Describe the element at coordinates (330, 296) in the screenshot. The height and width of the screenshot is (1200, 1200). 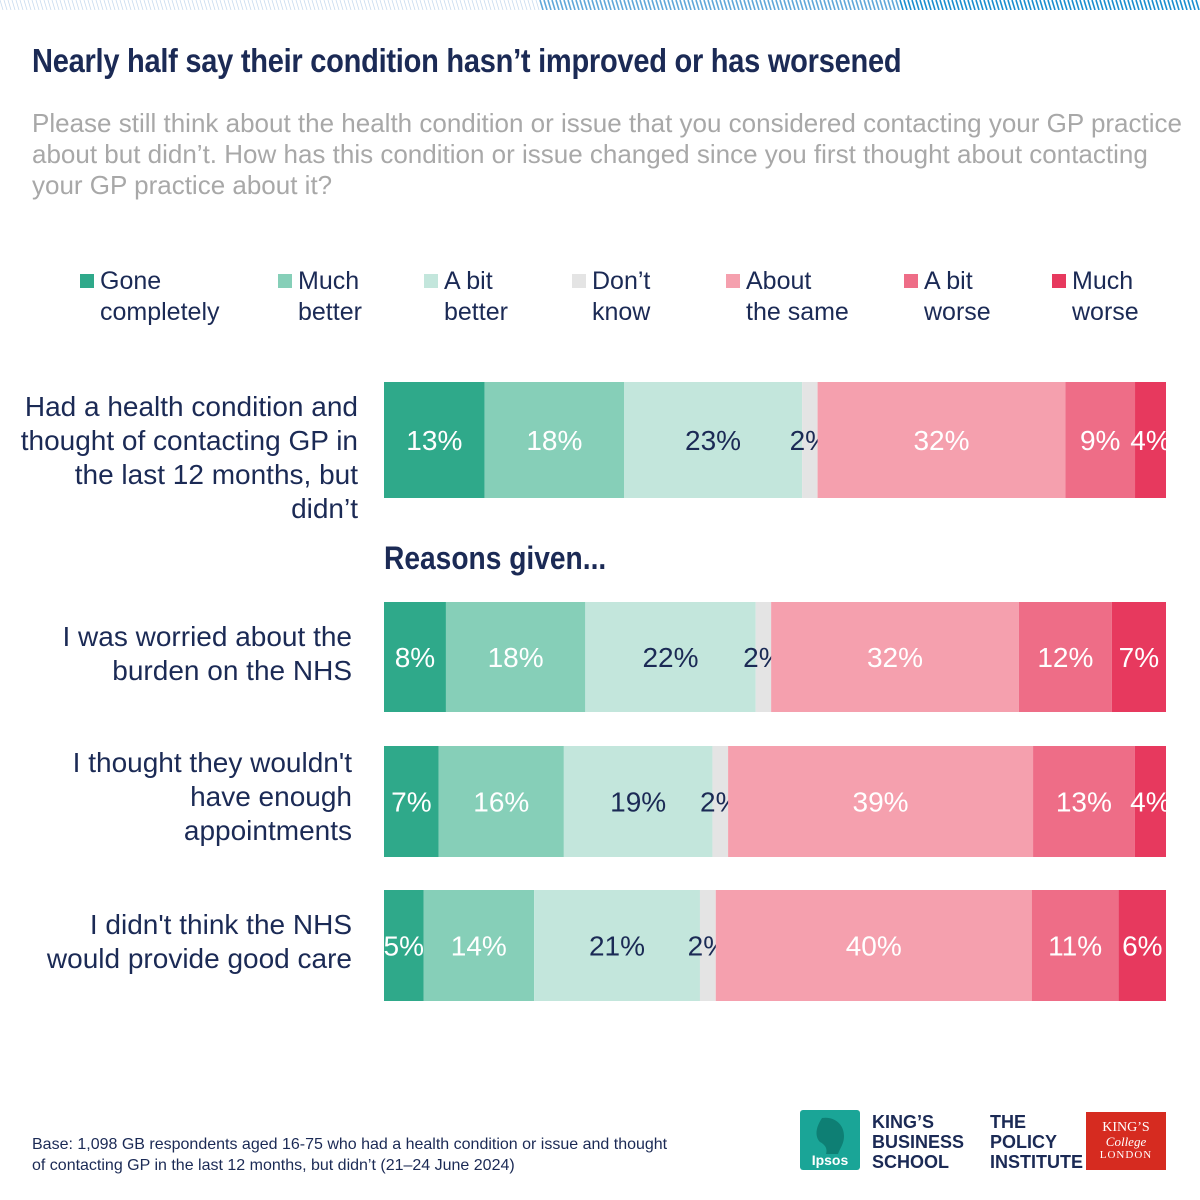
I see `legend-label: Much better` at that location.